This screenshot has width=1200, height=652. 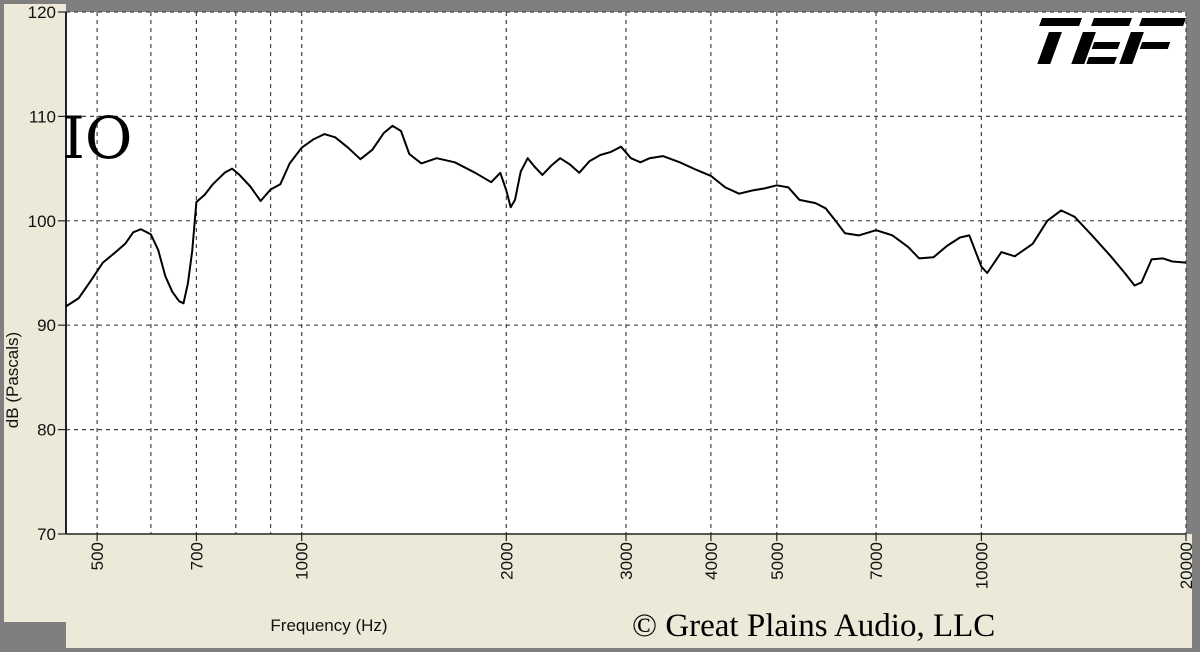 I want to click on x-tick-label: 4000, so click(x=711, y=561).